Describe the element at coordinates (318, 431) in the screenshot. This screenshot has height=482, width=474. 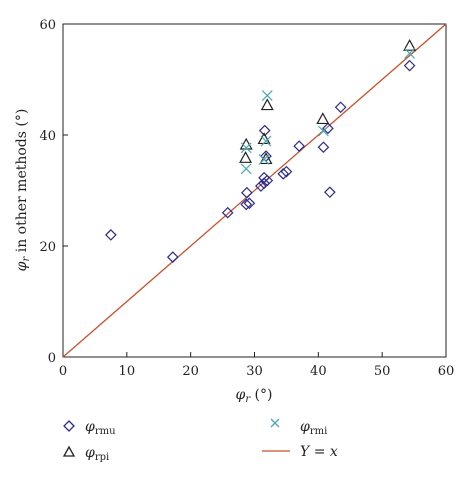
I see `legend-label-rmi-sub: rmi` at that location.